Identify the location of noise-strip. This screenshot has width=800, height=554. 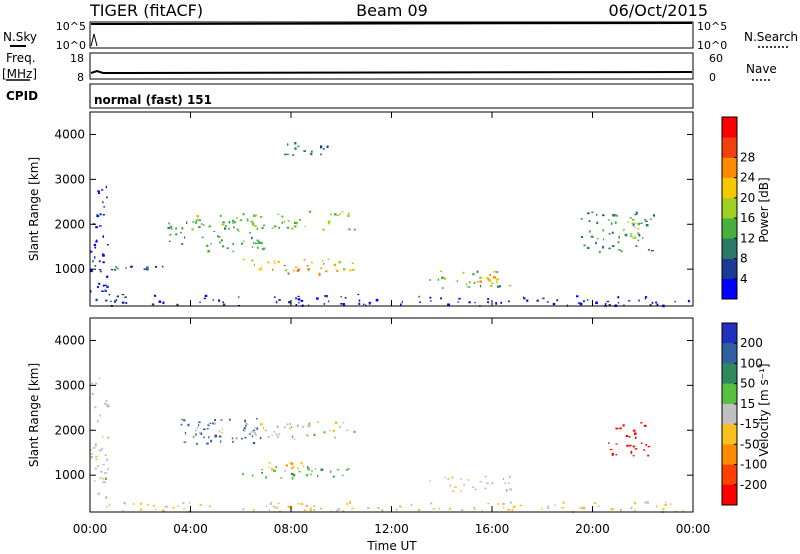
(391, 35).